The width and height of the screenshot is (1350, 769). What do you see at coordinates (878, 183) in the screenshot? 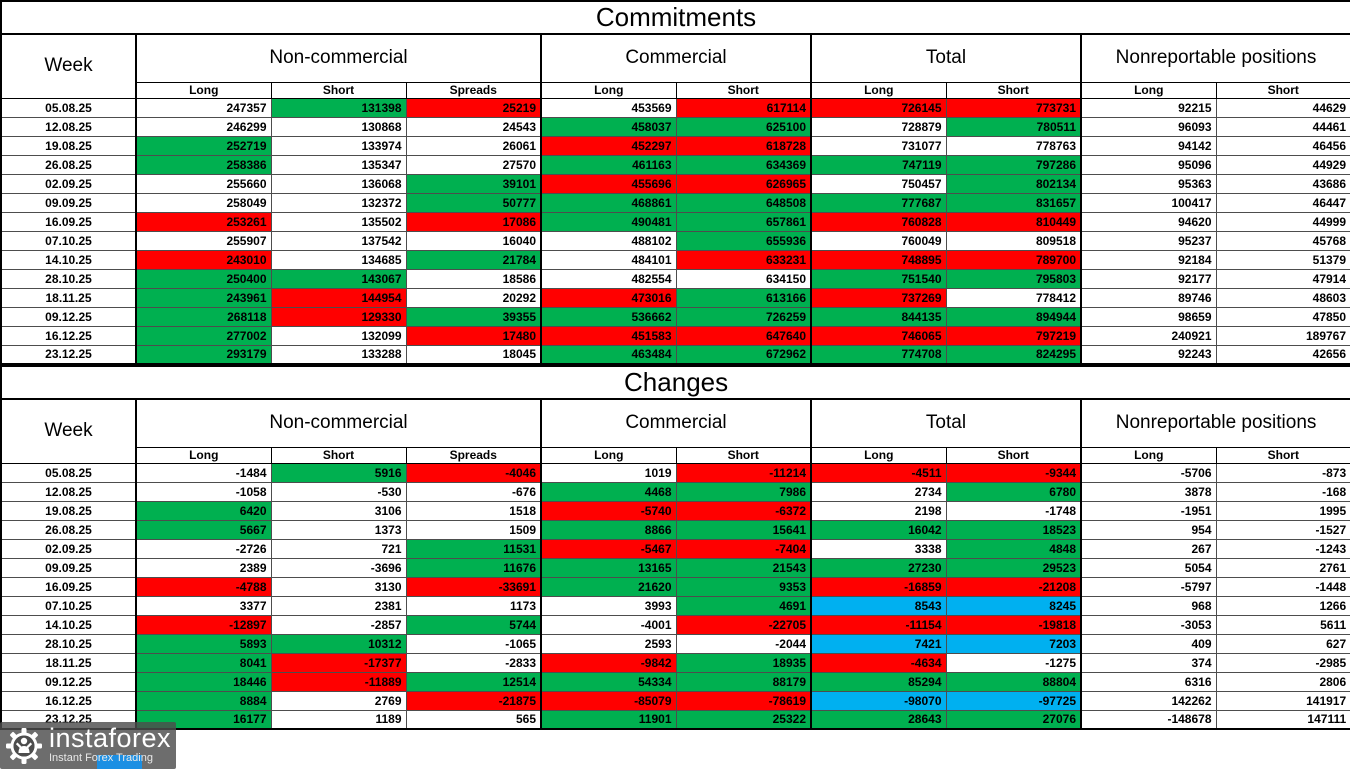
I see `value-cell: 750457` at bounding box center [878, 183].